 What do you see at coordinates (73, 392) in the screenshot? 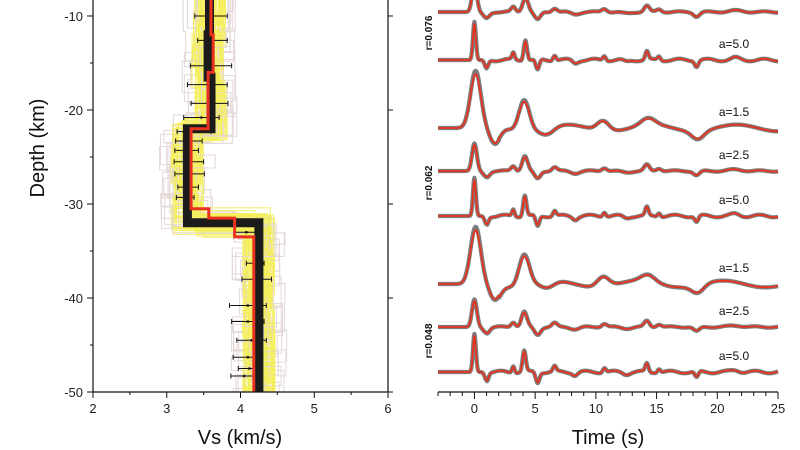
I see `left-y-tick-label: -50` at bounding box center [73, 392].